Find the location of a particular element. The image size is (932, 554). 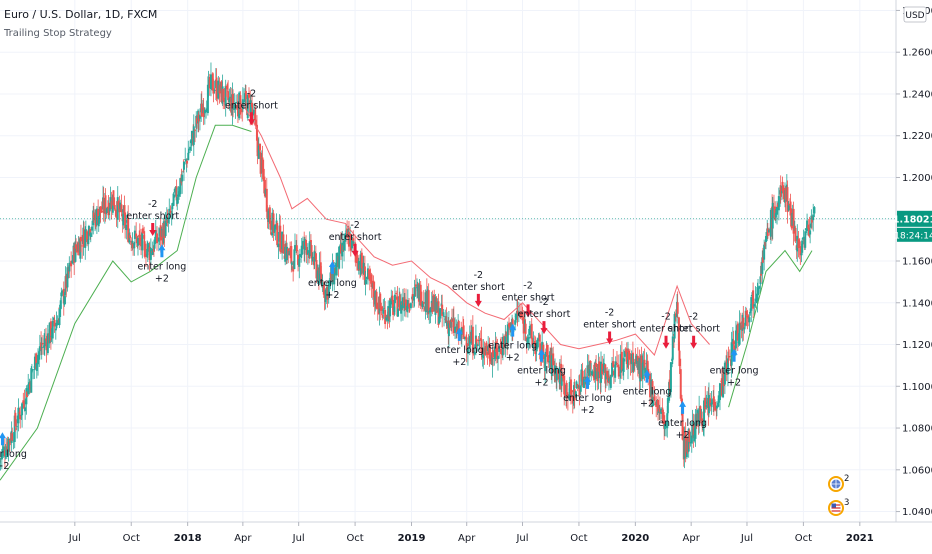

signal-qty: +2 is located at coordinates (332, 295).